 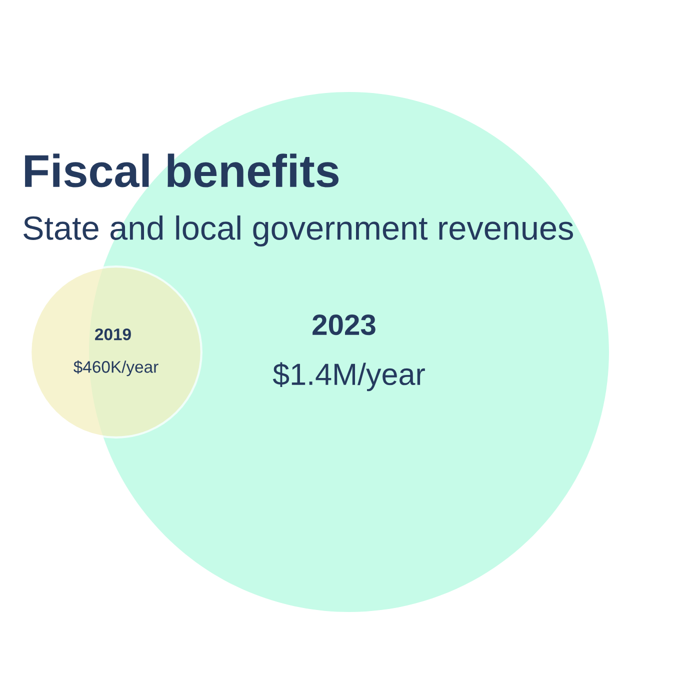 What do you see at coordinates (348, 377) in the screenshot?
I see `data-label: $1.4M/year` at bounding box center [348, 377].